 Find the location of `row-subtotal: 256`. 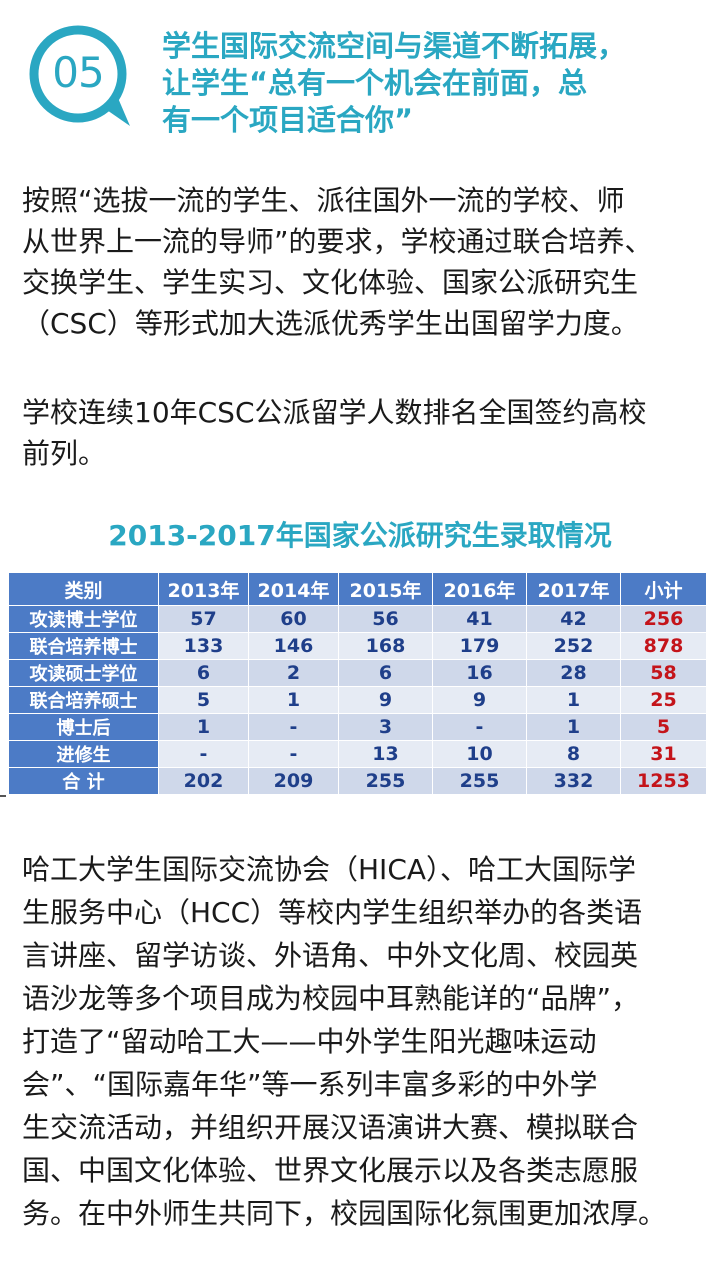

row-subtotal: 256 is located at coordinates (663, 619).